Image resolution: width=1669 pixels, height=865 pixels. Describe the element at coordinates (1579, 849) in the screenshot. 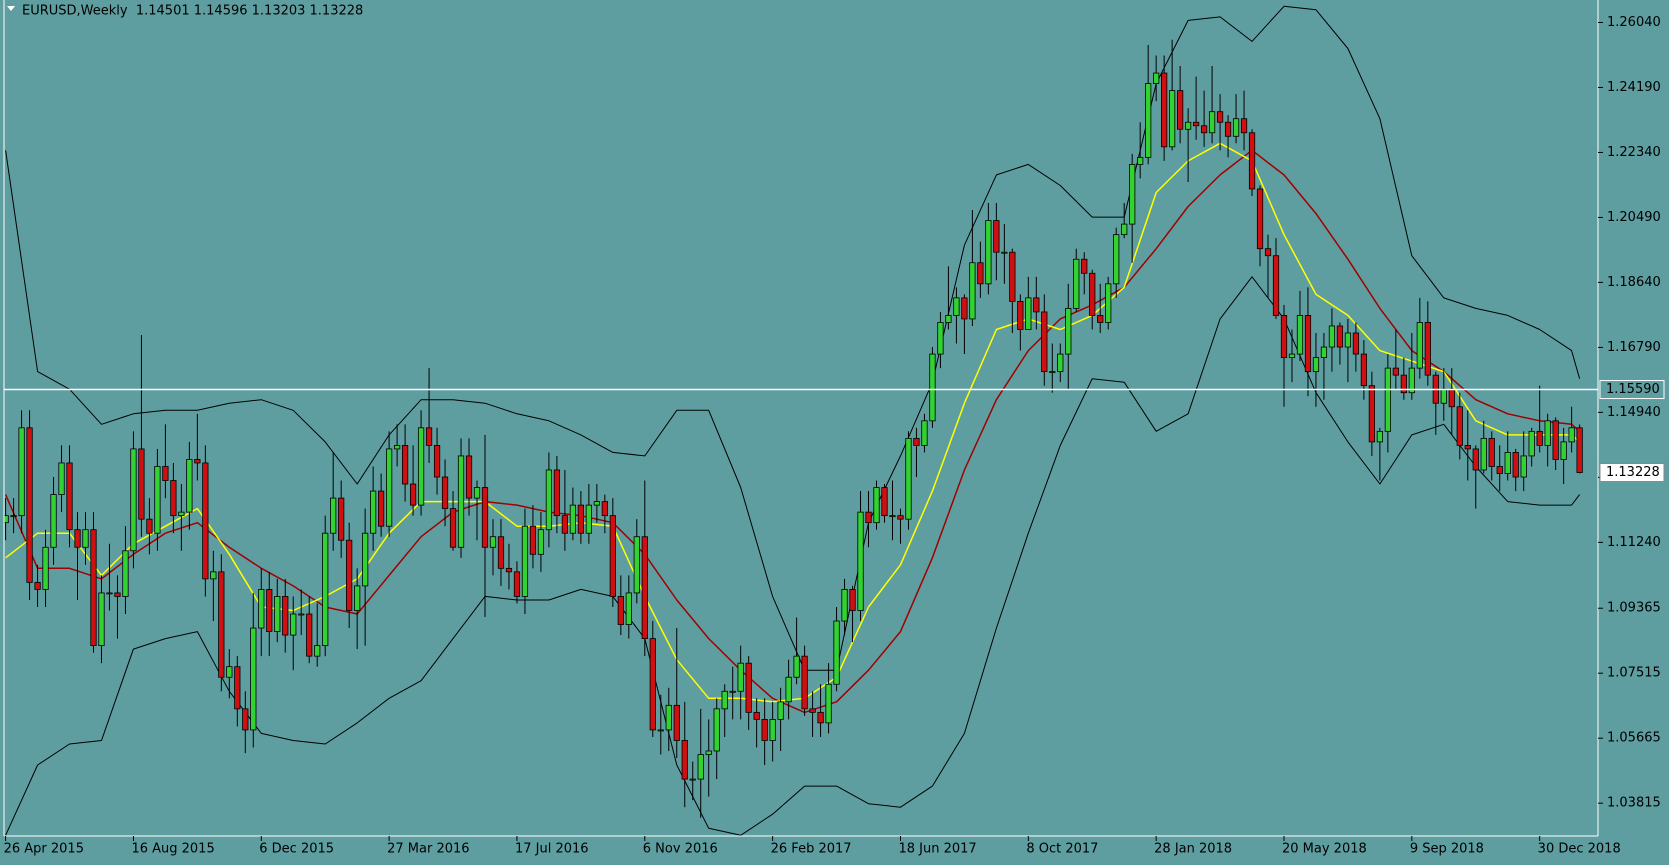

I see `x-tick-label: 30 Dec 2018` at that location.